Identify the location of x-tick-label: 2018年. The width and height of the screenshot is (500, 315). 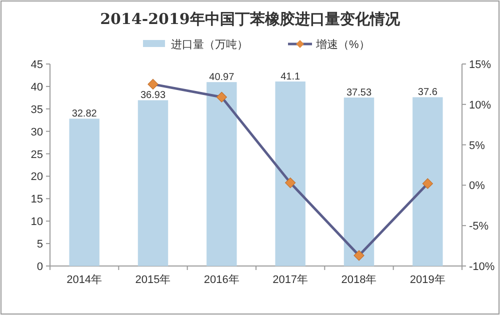
(359, 280).